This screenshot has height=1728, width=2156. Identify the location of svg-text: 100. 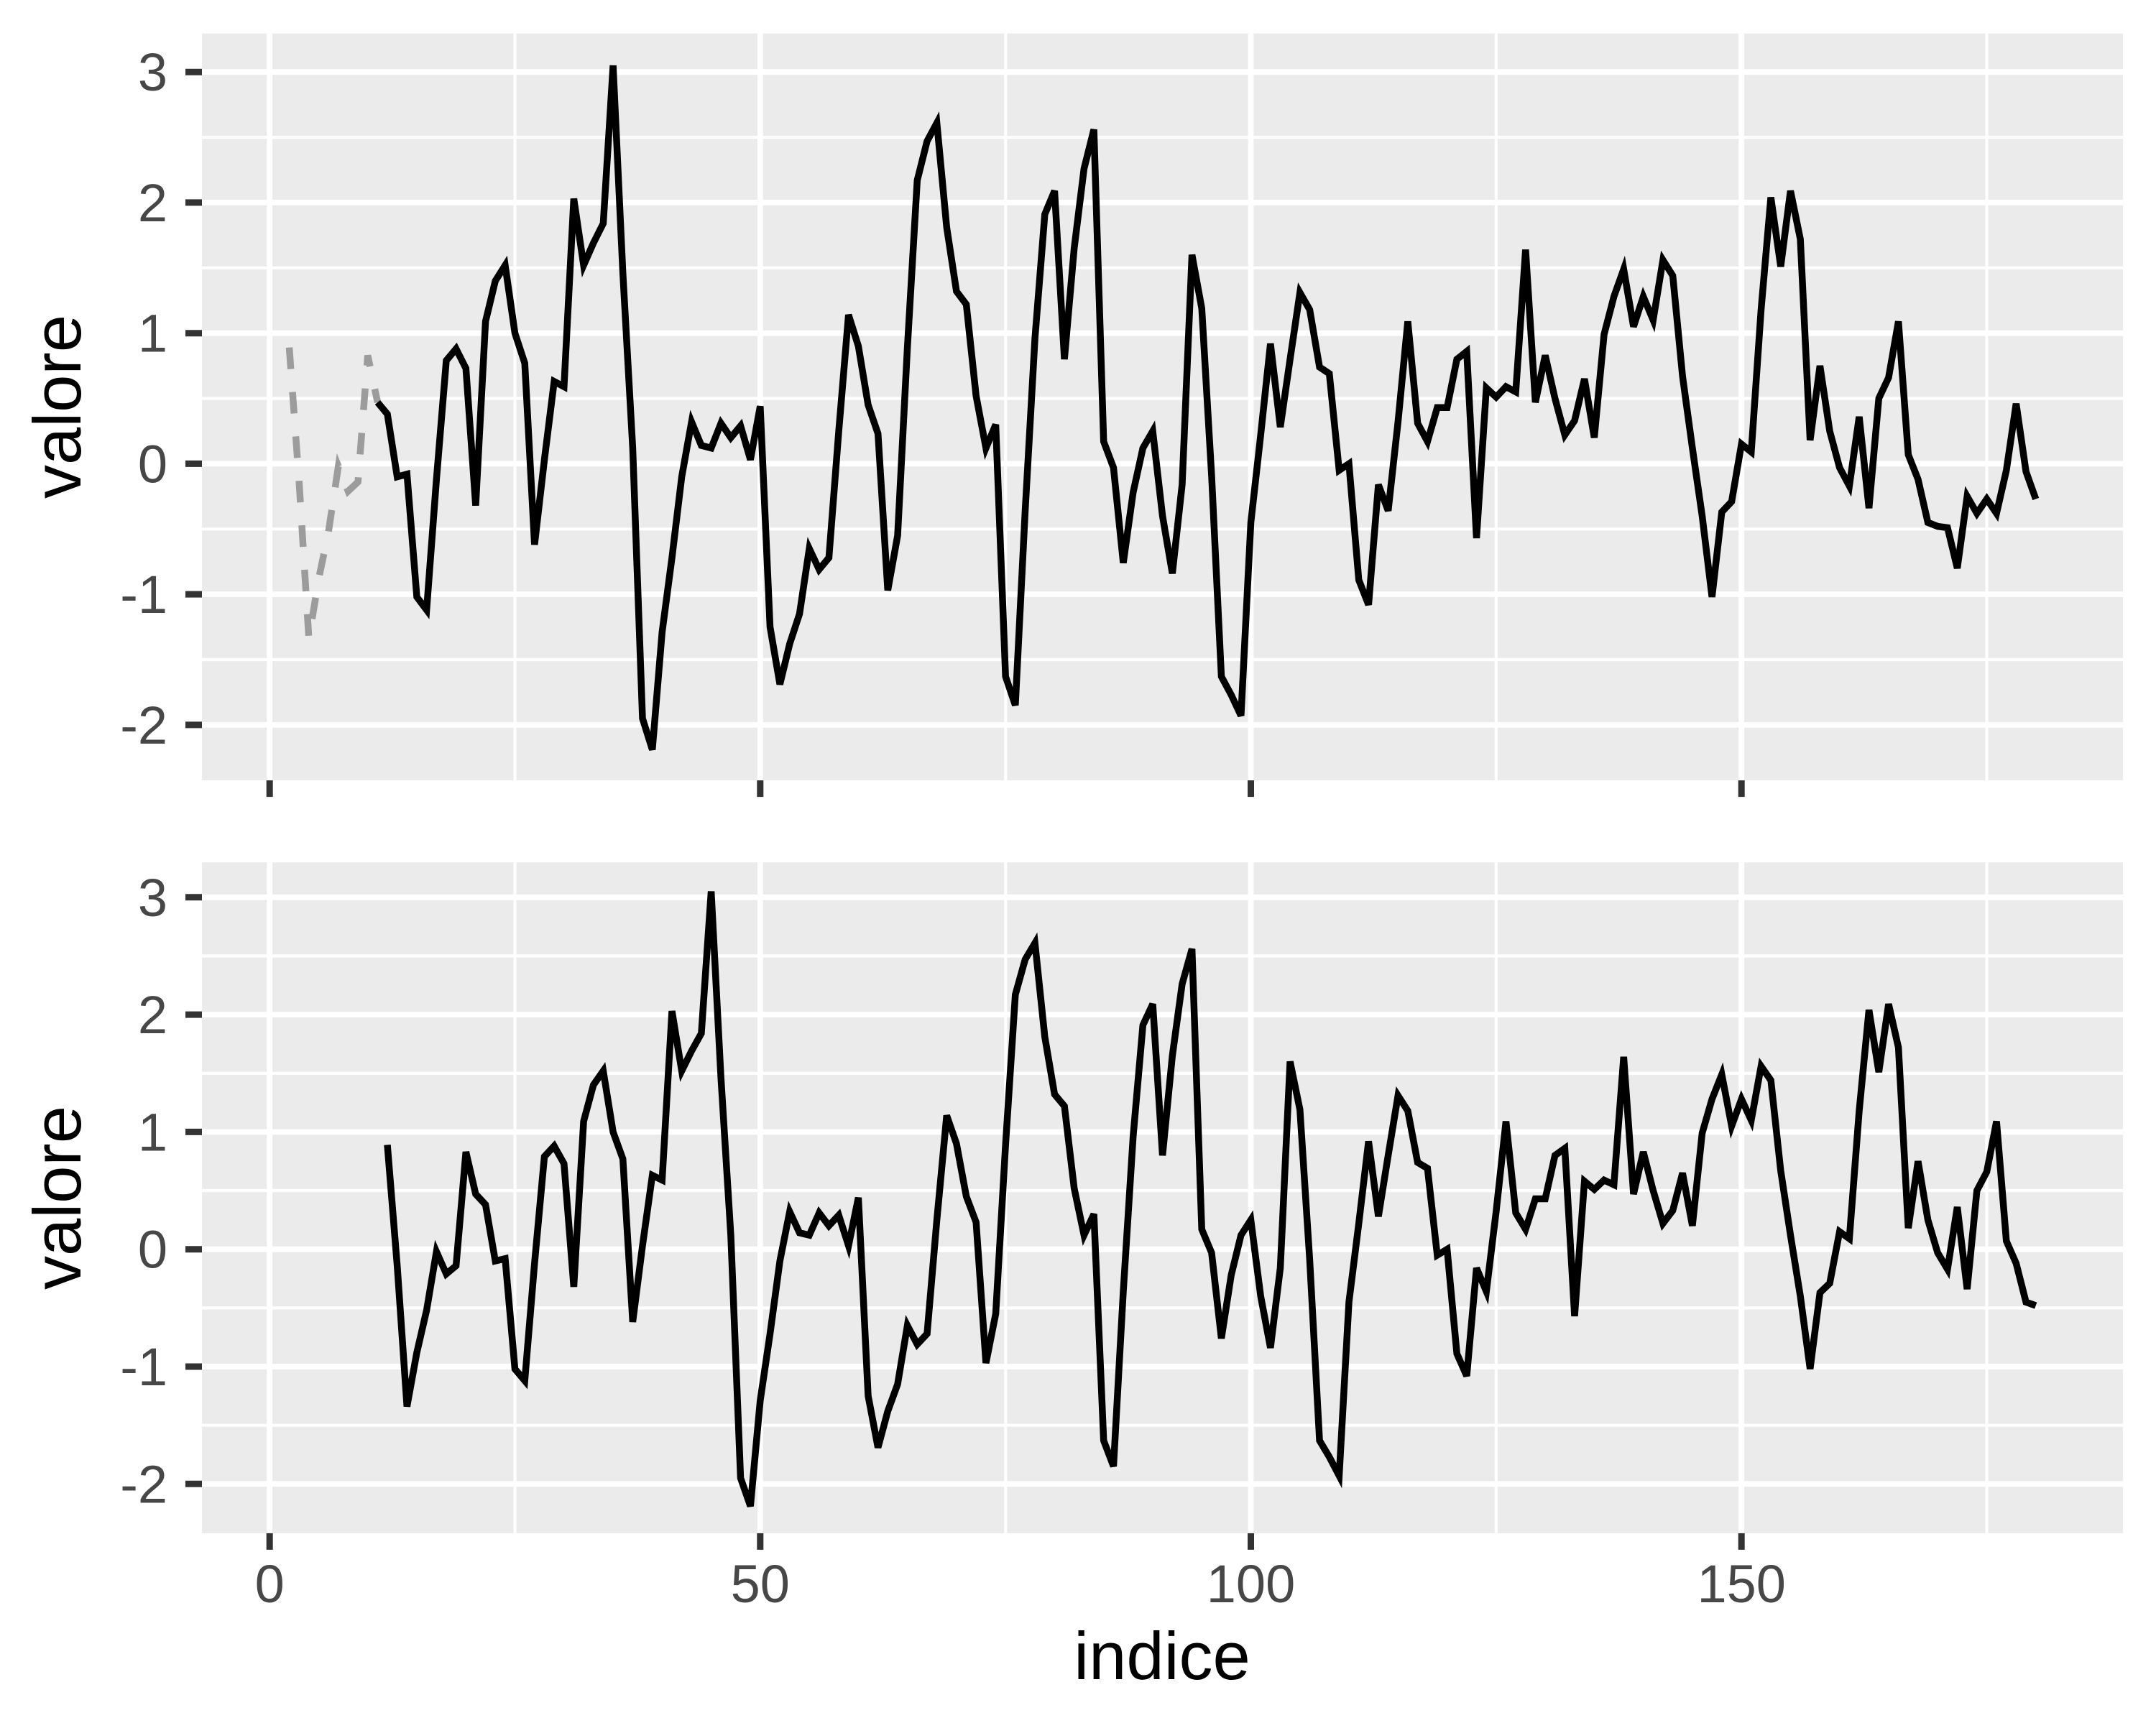
(1251, 1584).